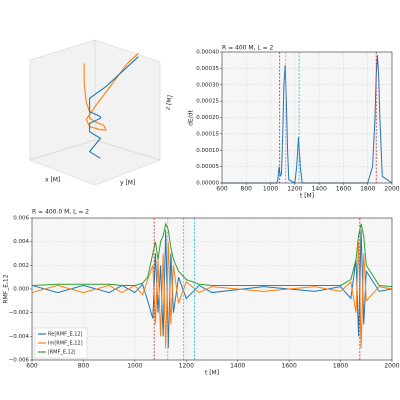 Image resolution: width=400 pixels, height=400 pixels. I want to click on y-axis-label: dE/dt, so click(191, 117).